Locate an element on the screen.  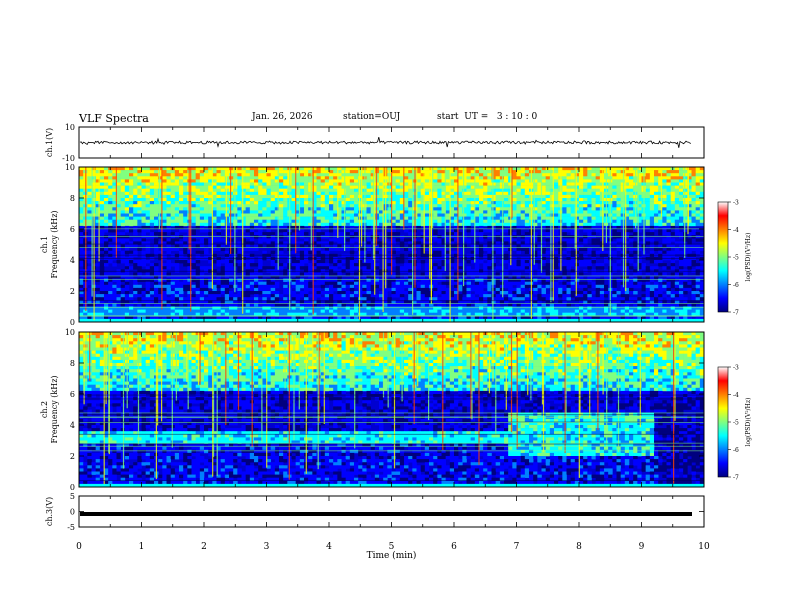
ch2-spectrogram-ytick-label: 4 is located at coordinates (72, 425).